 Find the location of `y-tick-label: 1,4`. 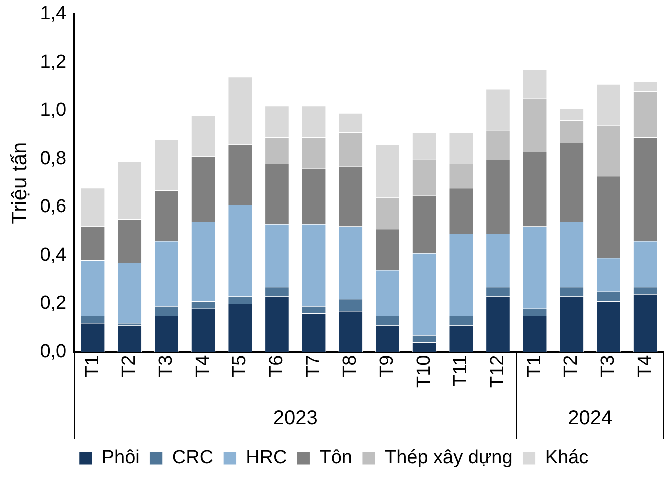

y-tick-label: 1,4 is located at coordinates (54, 14).